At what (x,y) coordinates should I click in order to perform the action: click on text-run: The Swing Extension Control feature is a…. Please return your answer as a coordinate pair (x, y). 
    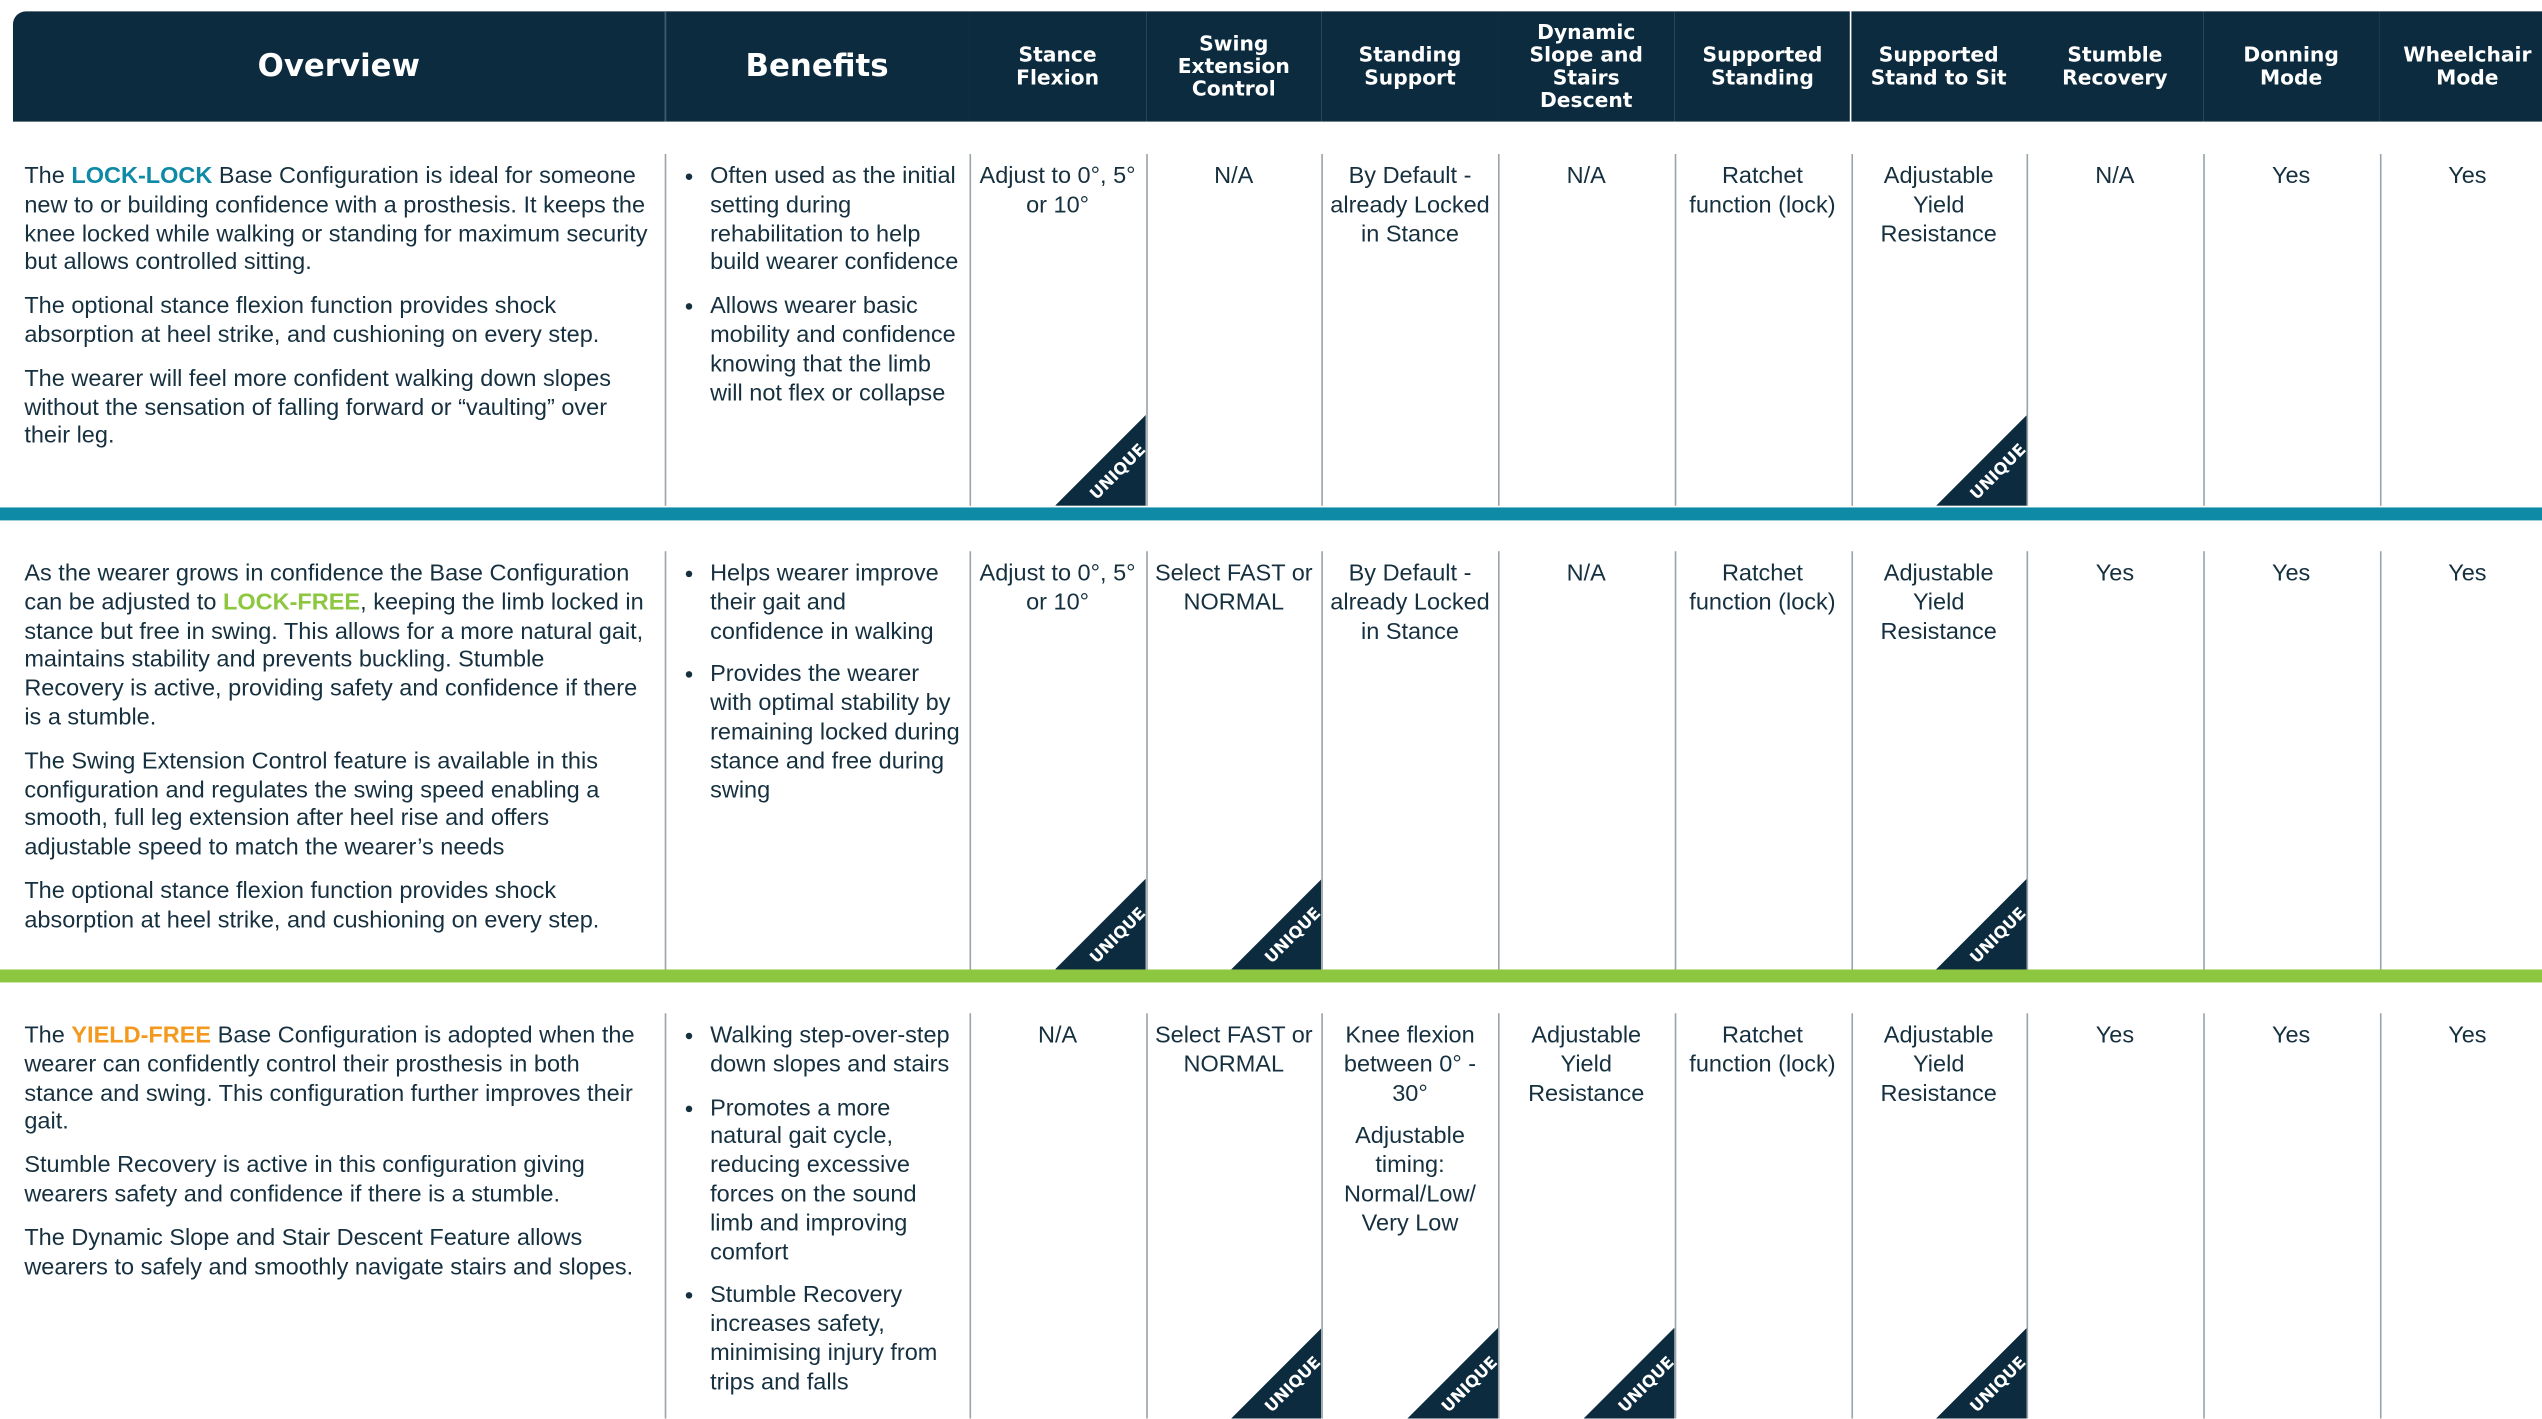
    Looking at the image, I should click on (312, 805).